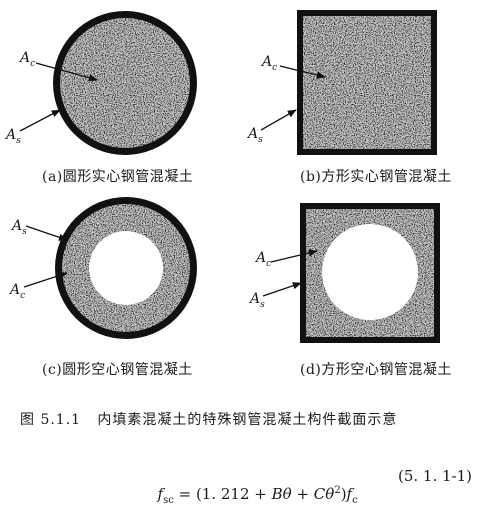  What do you see at coordinates (278, 120) in the screenshot?
I see `panel-b-steel-arrow` at bounding box center [278, 120].